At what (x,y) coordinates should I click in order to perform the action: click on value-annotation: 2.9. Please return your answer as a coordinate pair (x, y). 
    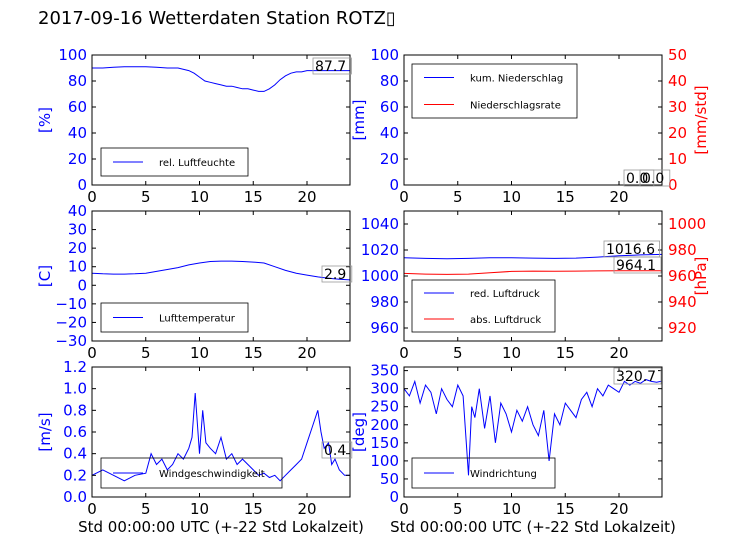
    Looking at the image, I should click on (335, 275).